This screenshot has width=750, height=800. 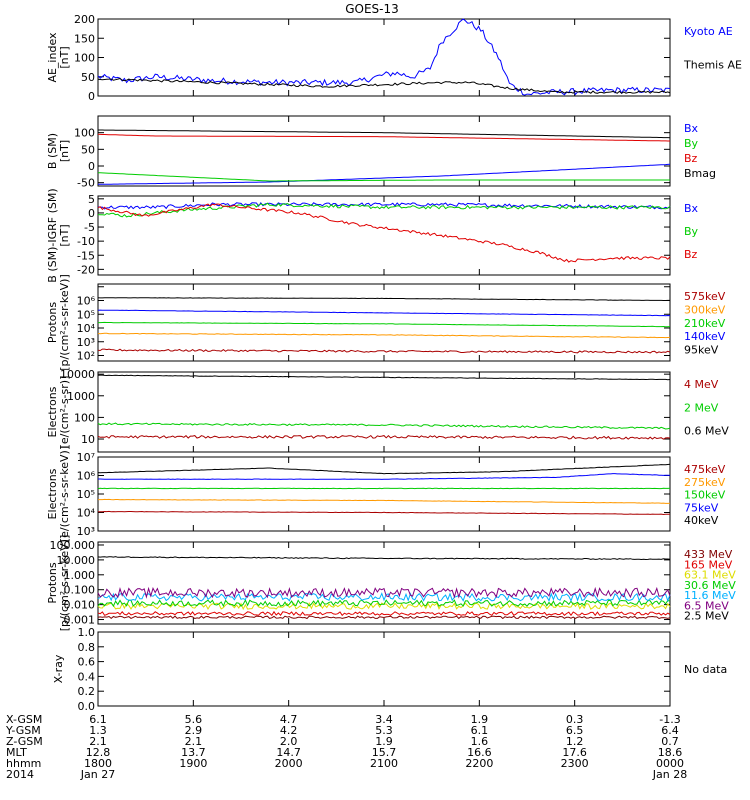 I want to click on series-line-2-mev, so click(x=384, y=426).